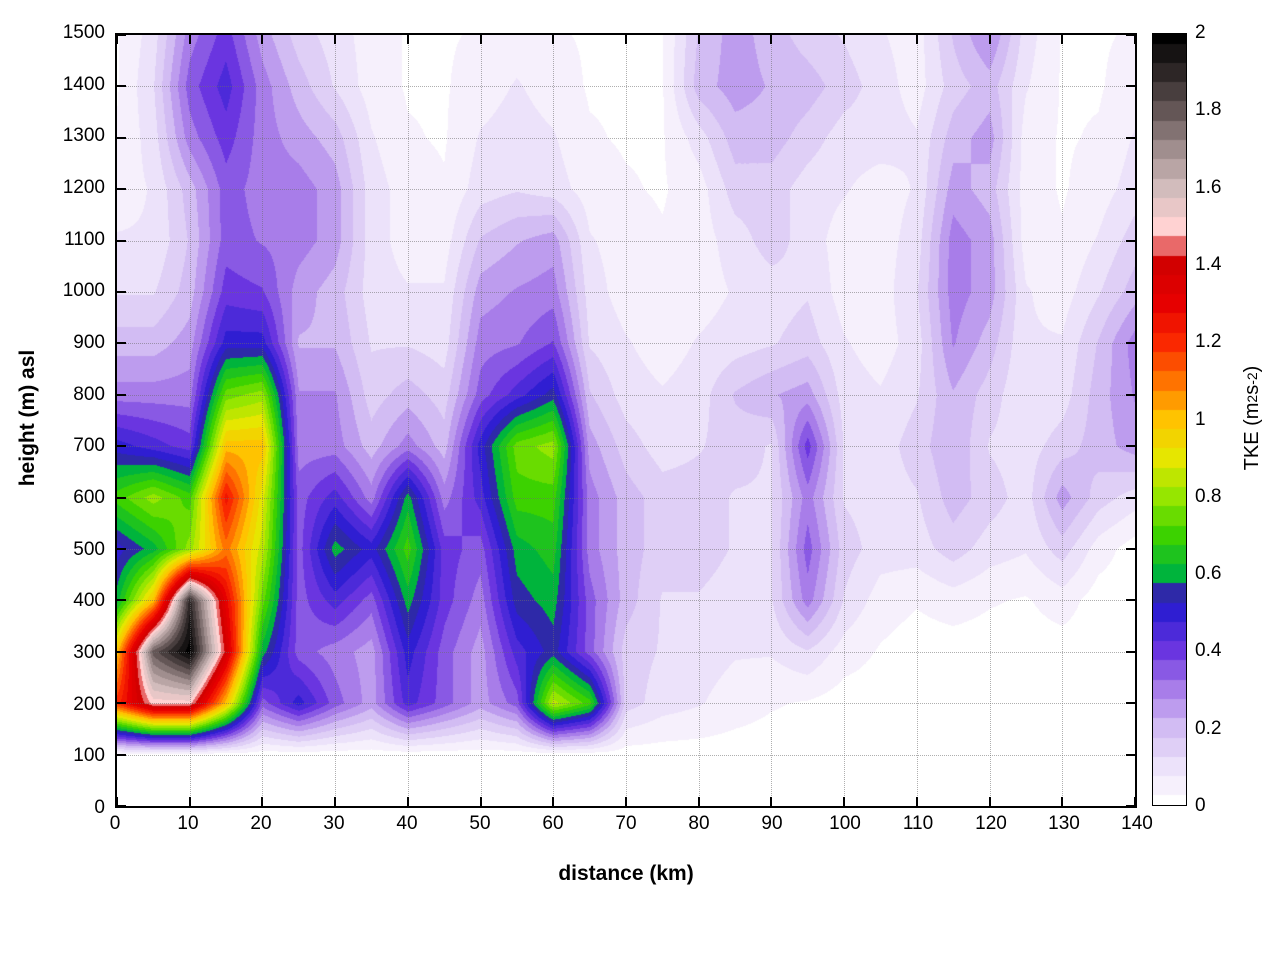  What do you see at coordinates (89, 652) in the screenshot?
I see `y-tick-label: 300` at bounding box center [89, 652].